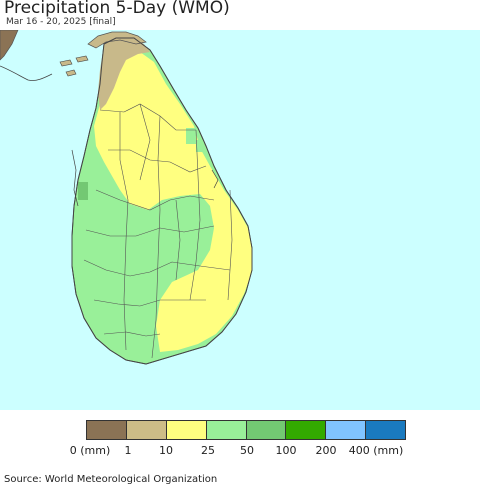 This screenshot has height=490, width=480. Describe the element at coordinates (208, 450) in the screenshot. I see `legend-label-3: 25` at that location.